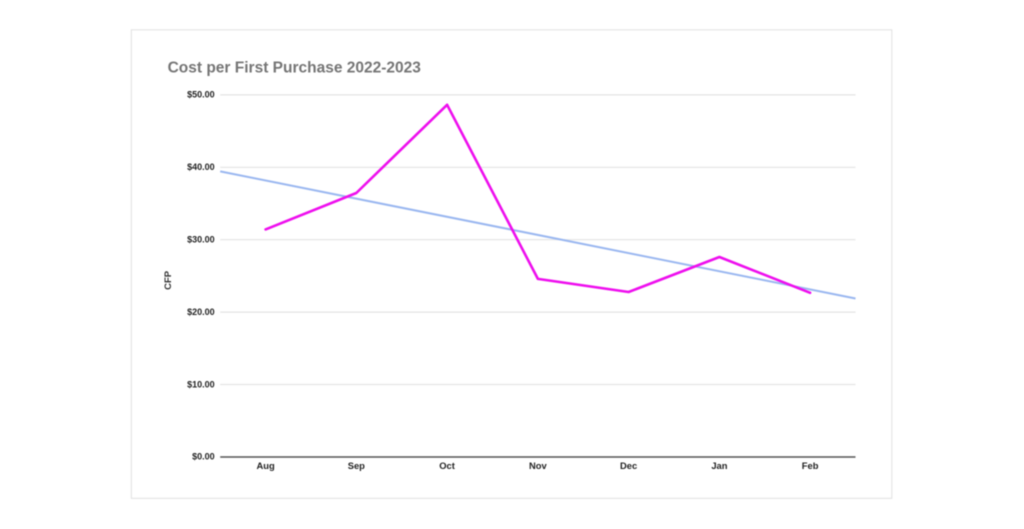 This screenshot has height=529, width=1024. I want to click on svg-text: $50.00, so click(201, 95).